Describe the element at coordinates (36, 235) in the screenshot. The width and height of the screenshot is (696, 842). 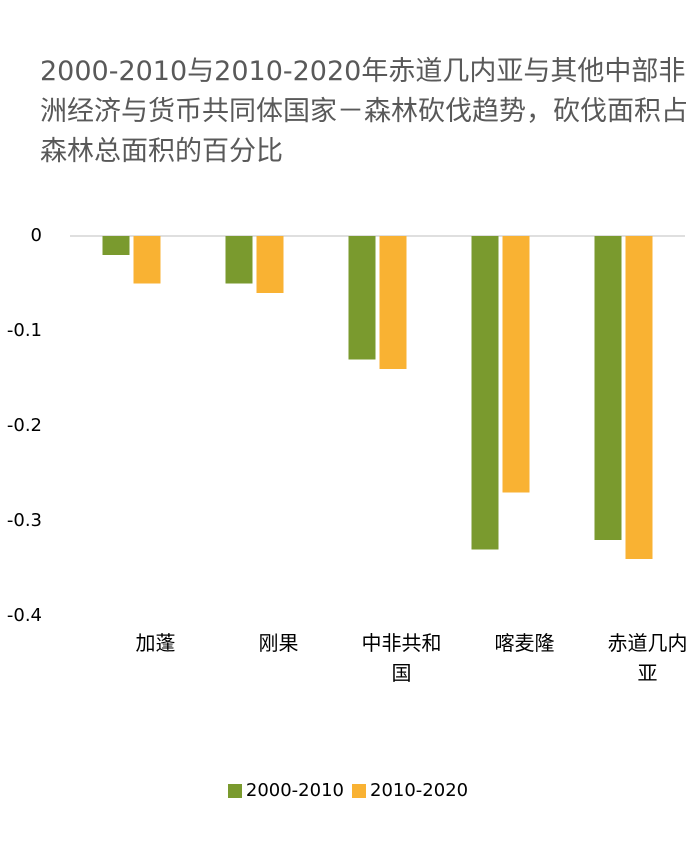
I see `y-tick-label: 0` at that location.